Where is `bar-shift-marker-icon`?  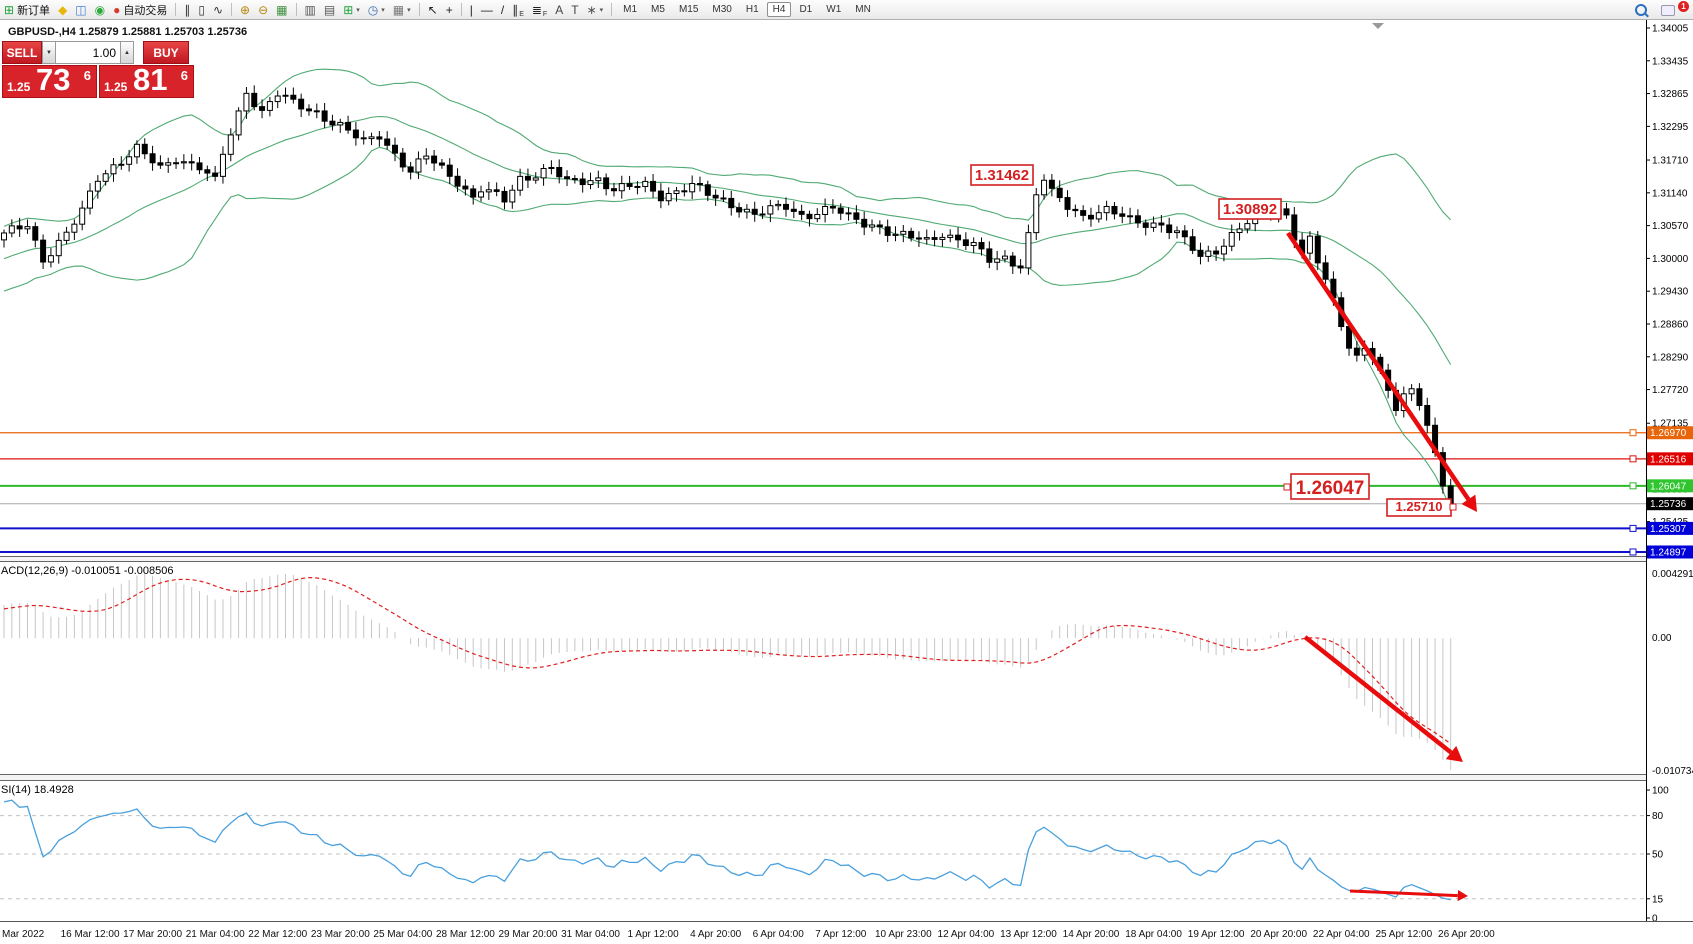
bar-shift-marker-icon is located at coordinates (1378, 26).